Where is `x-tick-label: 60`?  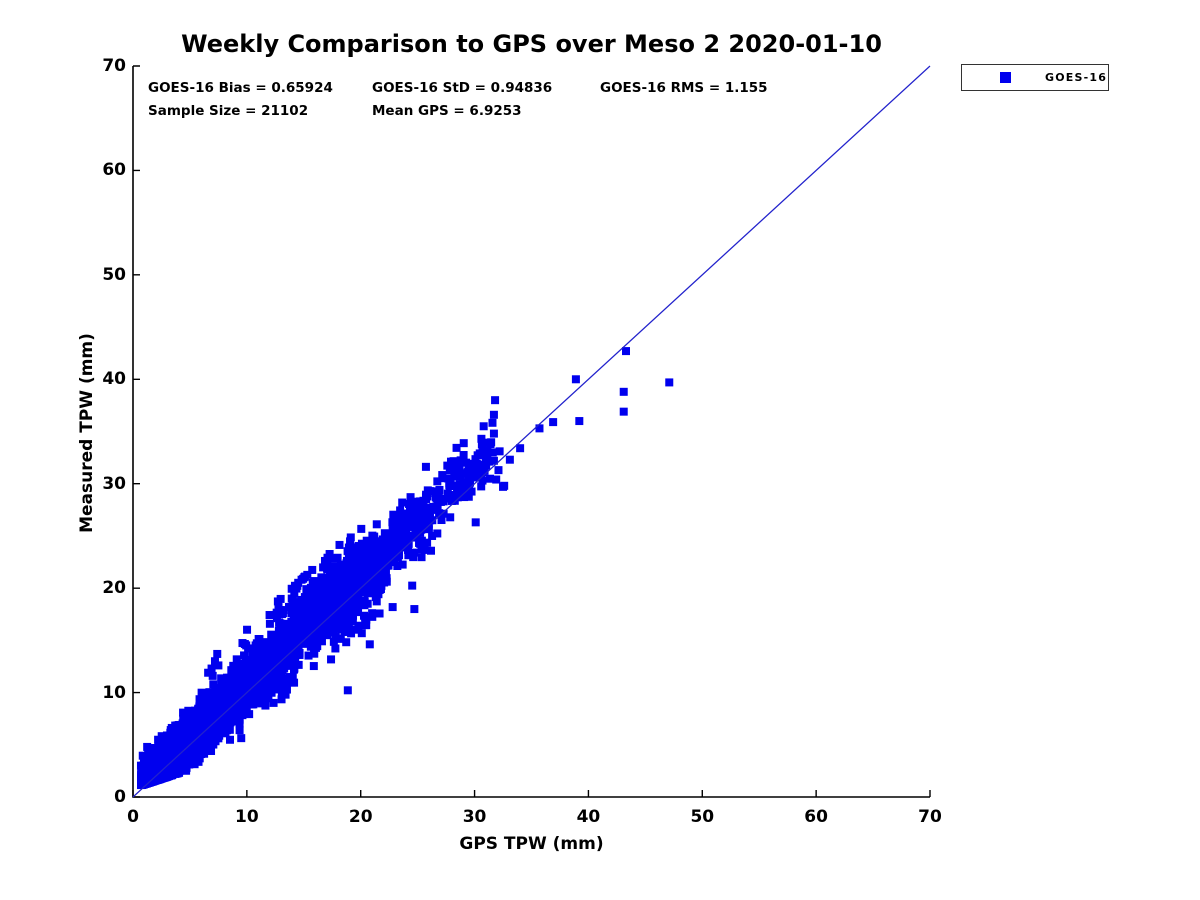 x-tick-label: 60 is located at coordinates (816, 817).